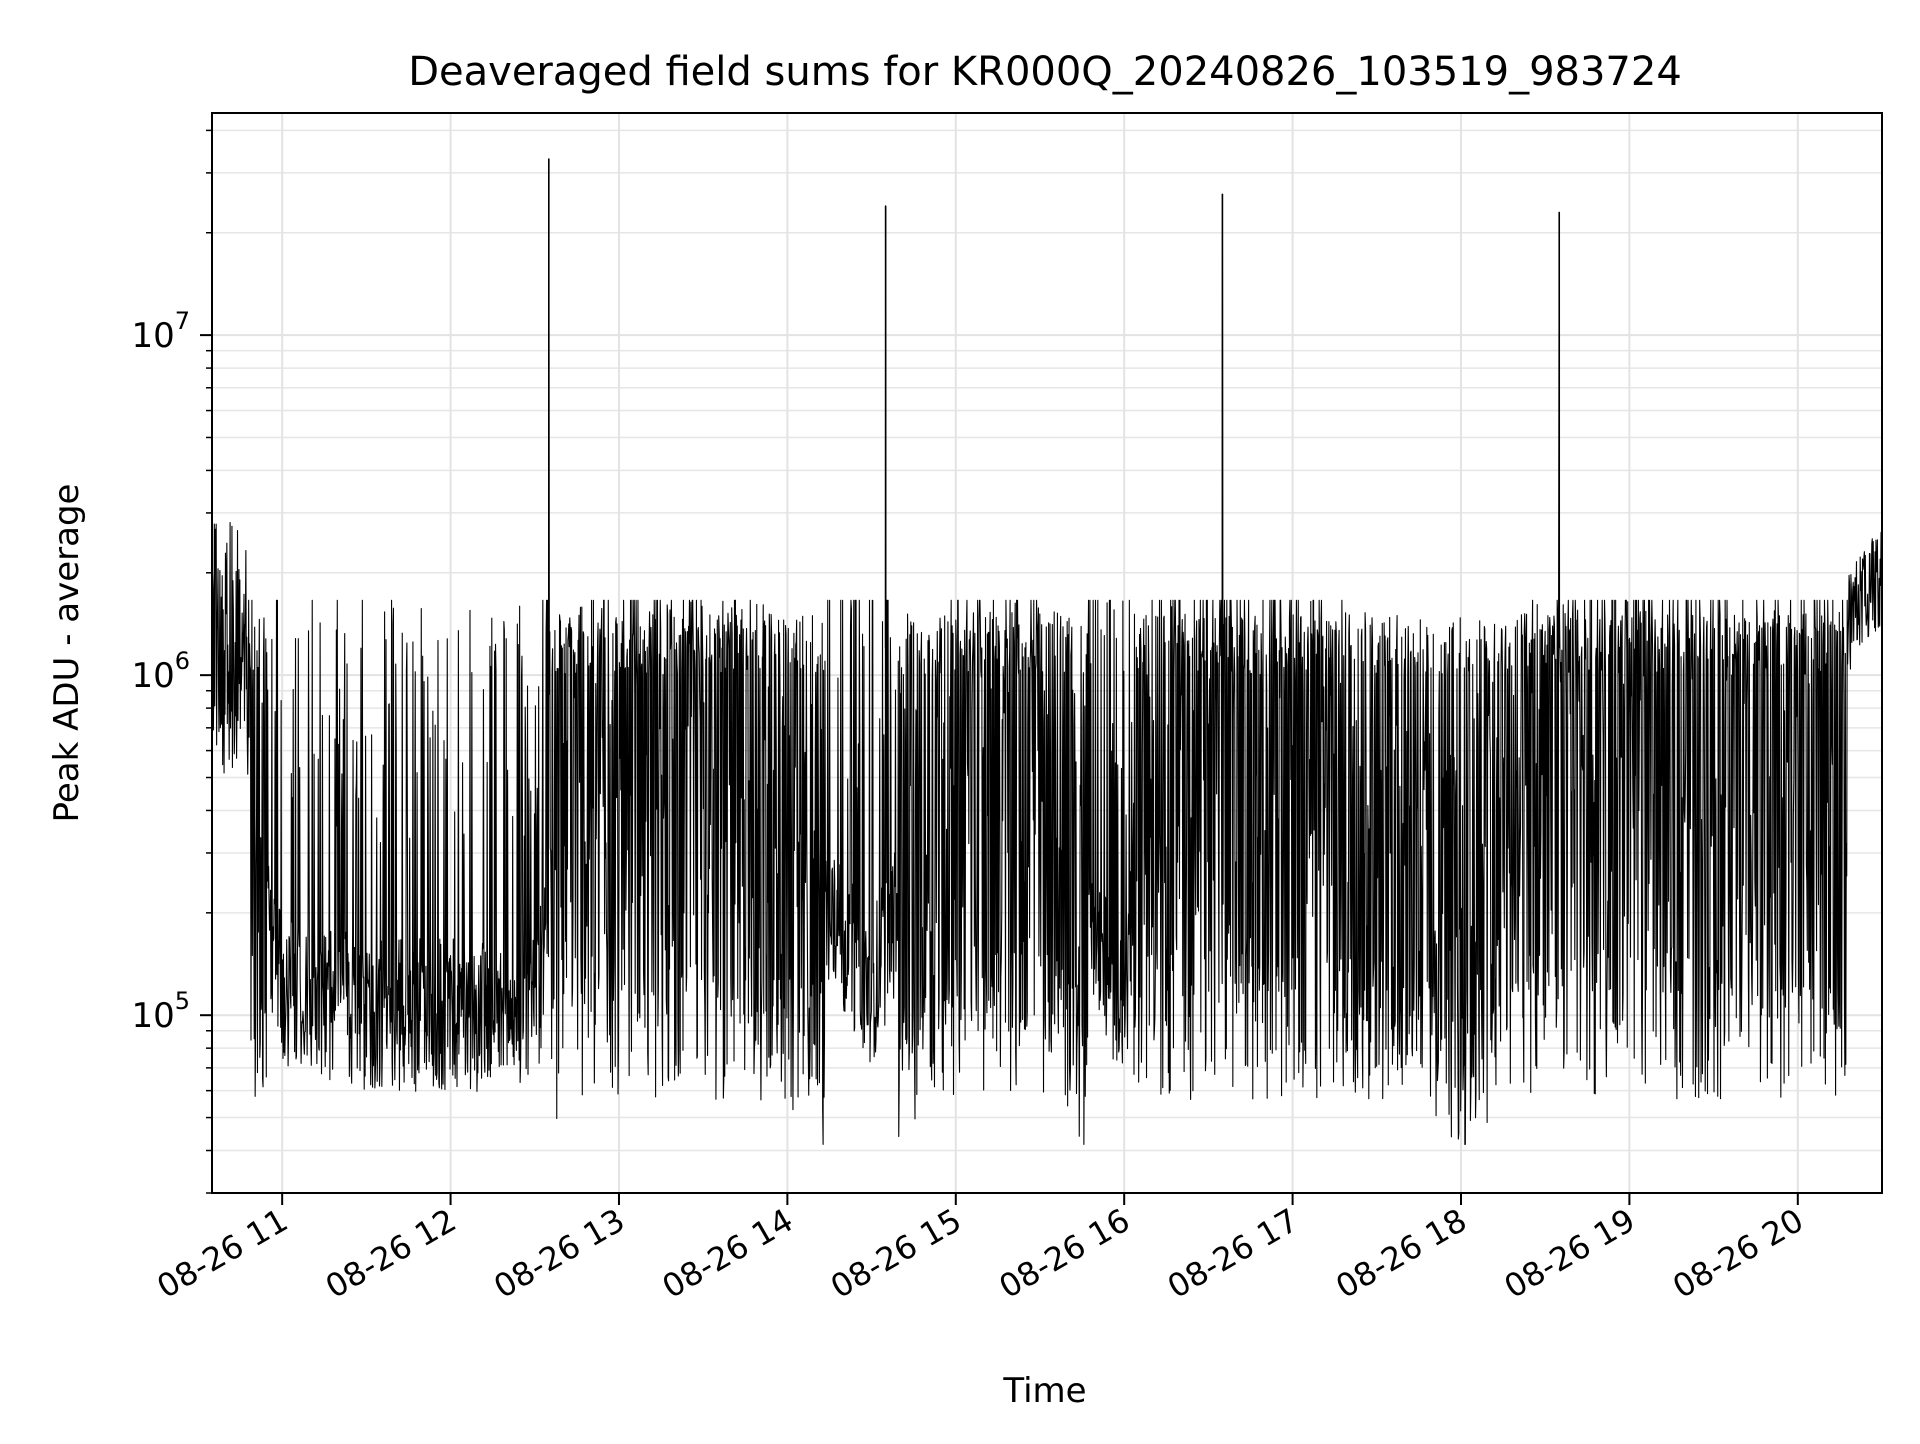  Describe the element at coordinates (160, 1011) in the screenshot. I see `y-tick-label: 10⁵` at that location.